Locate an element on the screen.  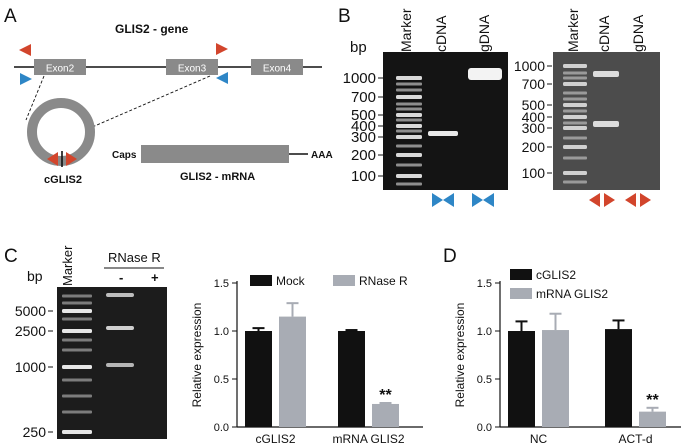
panel-letter-b: B is located at coordinates (344, 16).